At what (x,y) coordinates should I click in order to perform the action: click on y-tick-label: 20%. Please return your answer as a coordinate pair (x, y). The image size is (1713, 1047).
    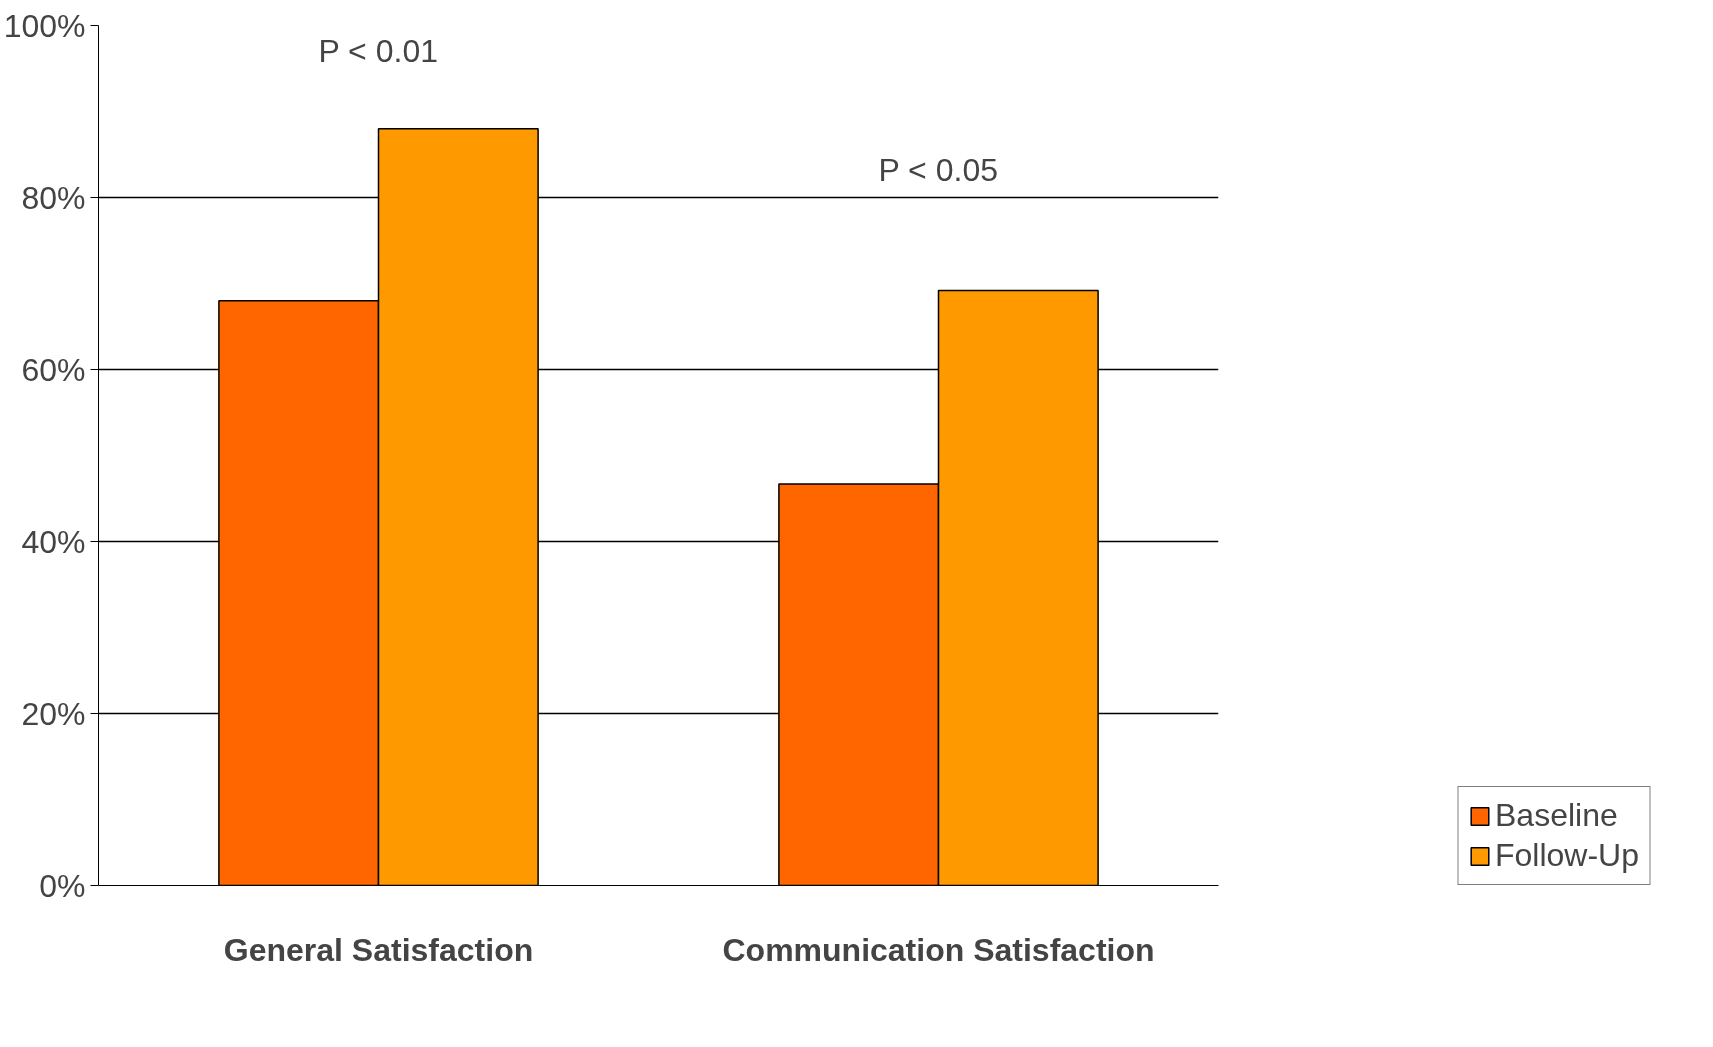
    Looking at the image, I should click on (53, 713).